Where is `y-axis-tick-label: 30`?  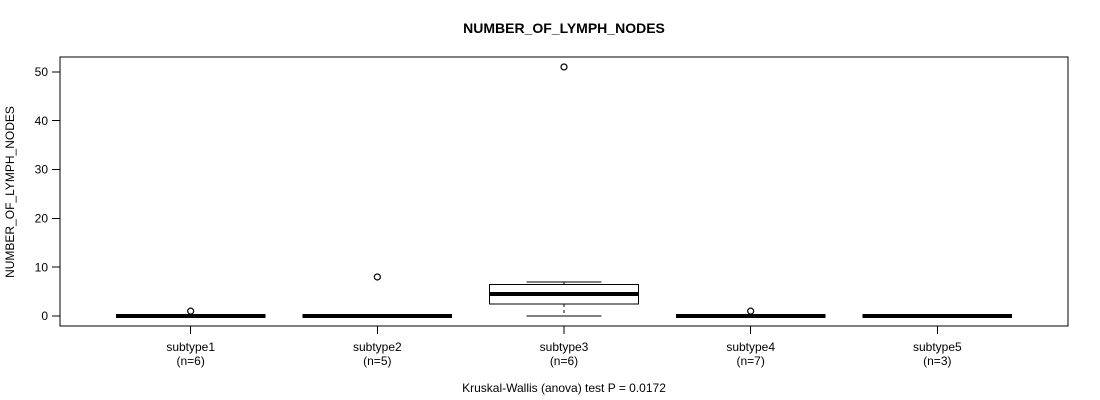 y-axis-tick-label: 30 is located at coordinates (42, 170).